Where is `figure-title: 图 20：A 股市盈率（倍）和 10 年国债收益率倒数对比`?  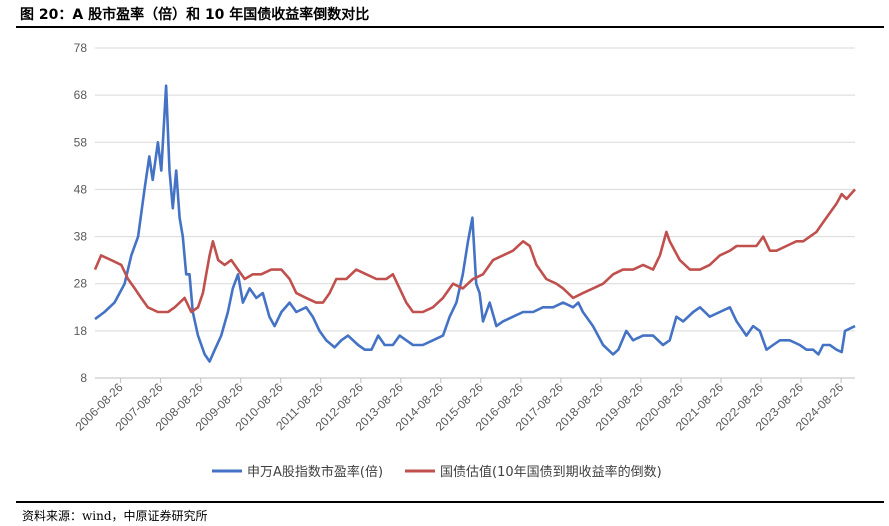
figure-title: 图 20：A 股市盈率（倍）和 10 年国债收益率倒数对比 is located at coordinates (195, 15).